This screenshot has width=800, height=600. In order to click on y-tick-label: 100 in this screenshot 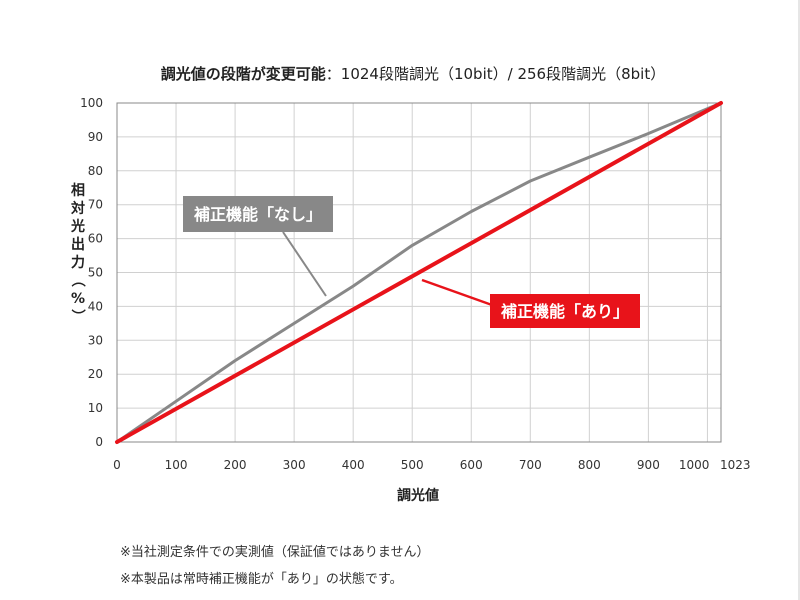, I will do `click(91, 103)`.